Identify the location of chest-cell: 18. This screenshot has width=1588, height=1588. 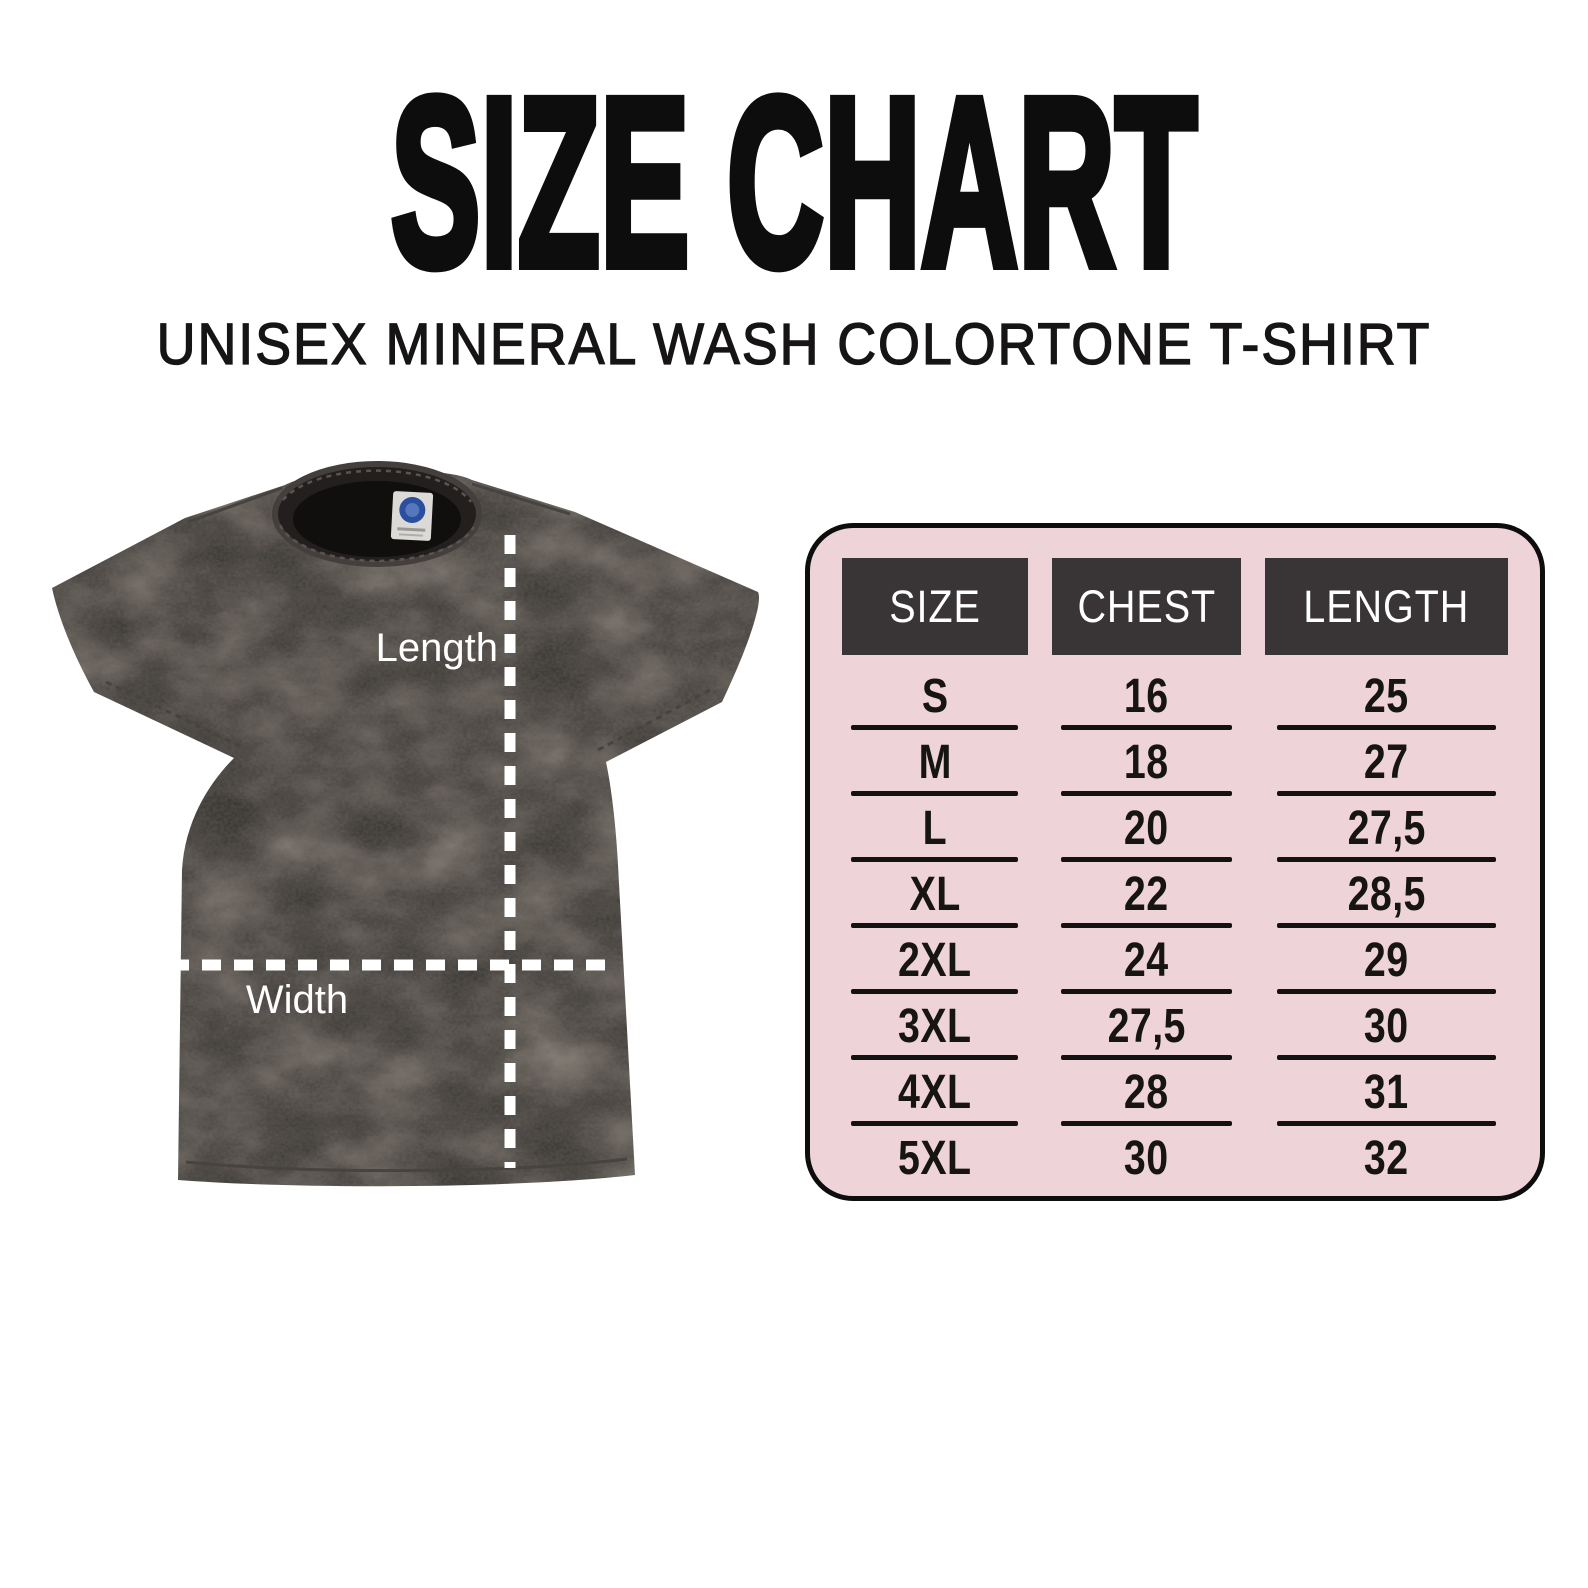
(1147, 762).